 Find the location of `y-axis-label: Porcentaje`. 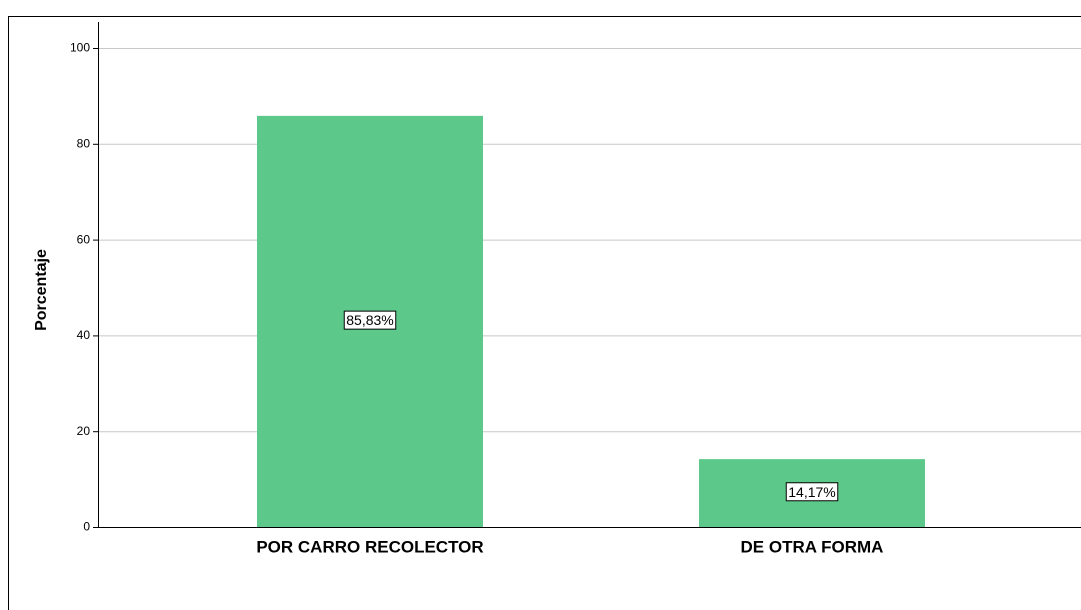

y-axis-label: Porcentaje is located at coordinates (41, 290).